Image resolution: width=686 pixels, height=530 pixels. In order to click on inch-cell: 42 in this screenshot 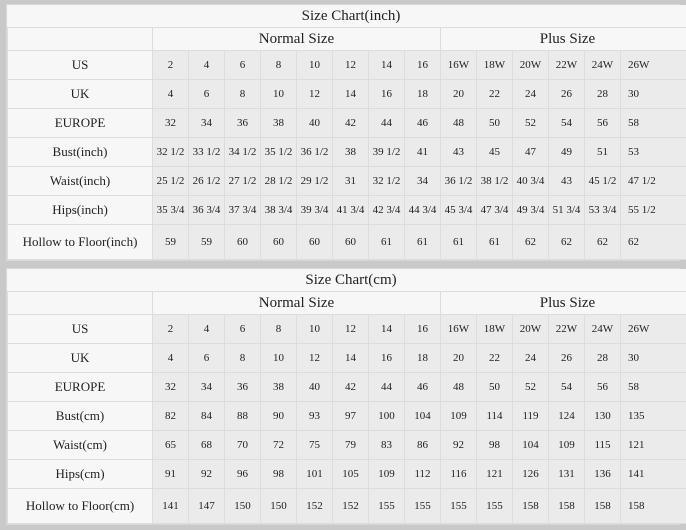, I will do `click(350, 123)`.